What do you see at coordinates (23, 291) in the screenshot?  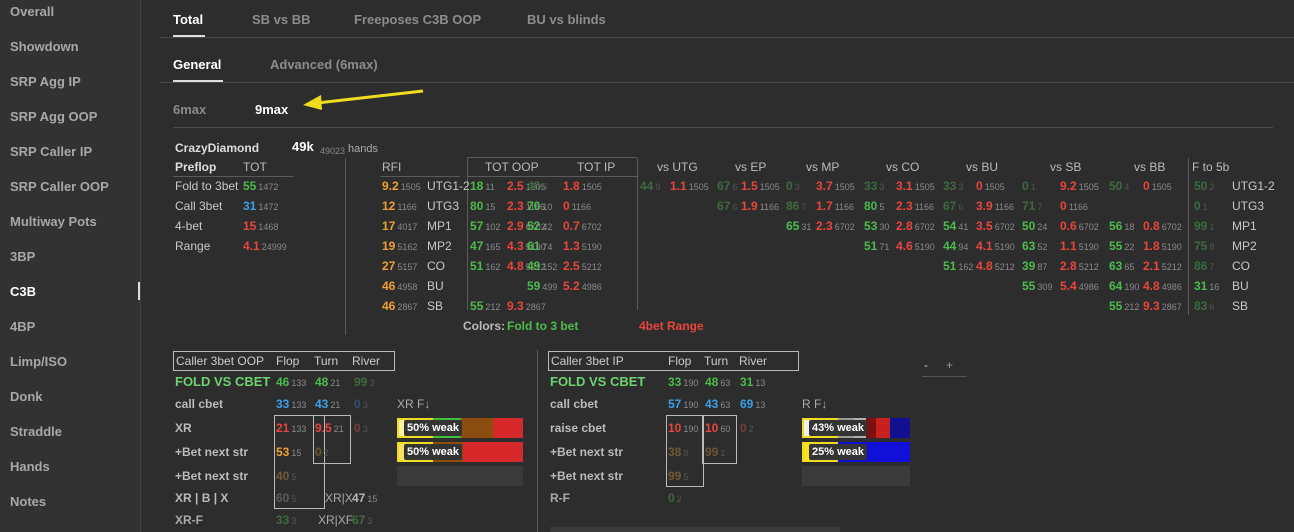 I see `sidebar-item: C3B` at bounding box center [23, 291].